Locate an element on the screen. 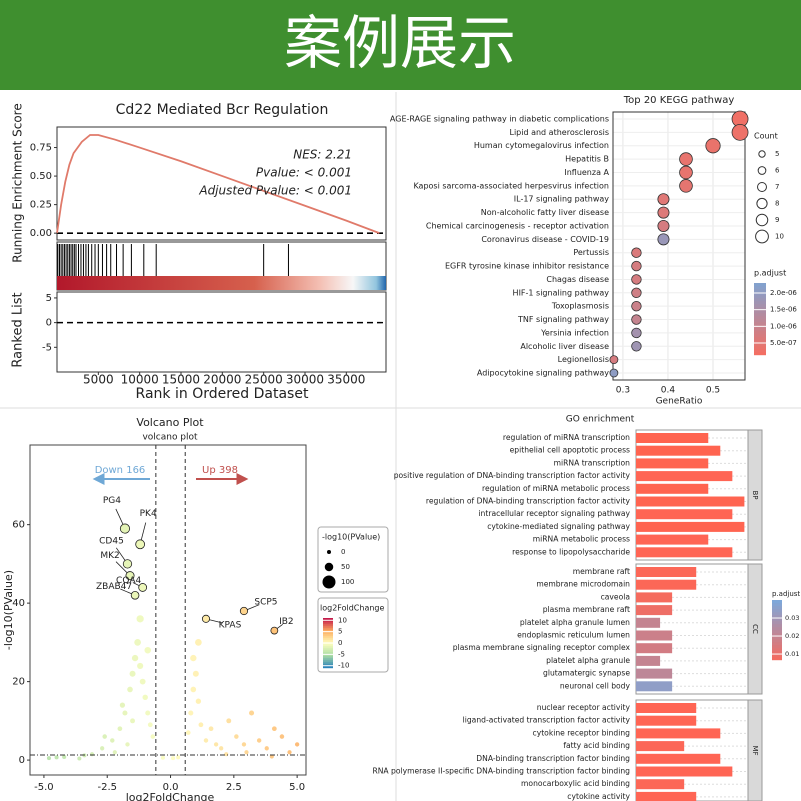 This screenshot has width=801, height=801. y-tick-label: 20 is located at coordinates (18, 682).